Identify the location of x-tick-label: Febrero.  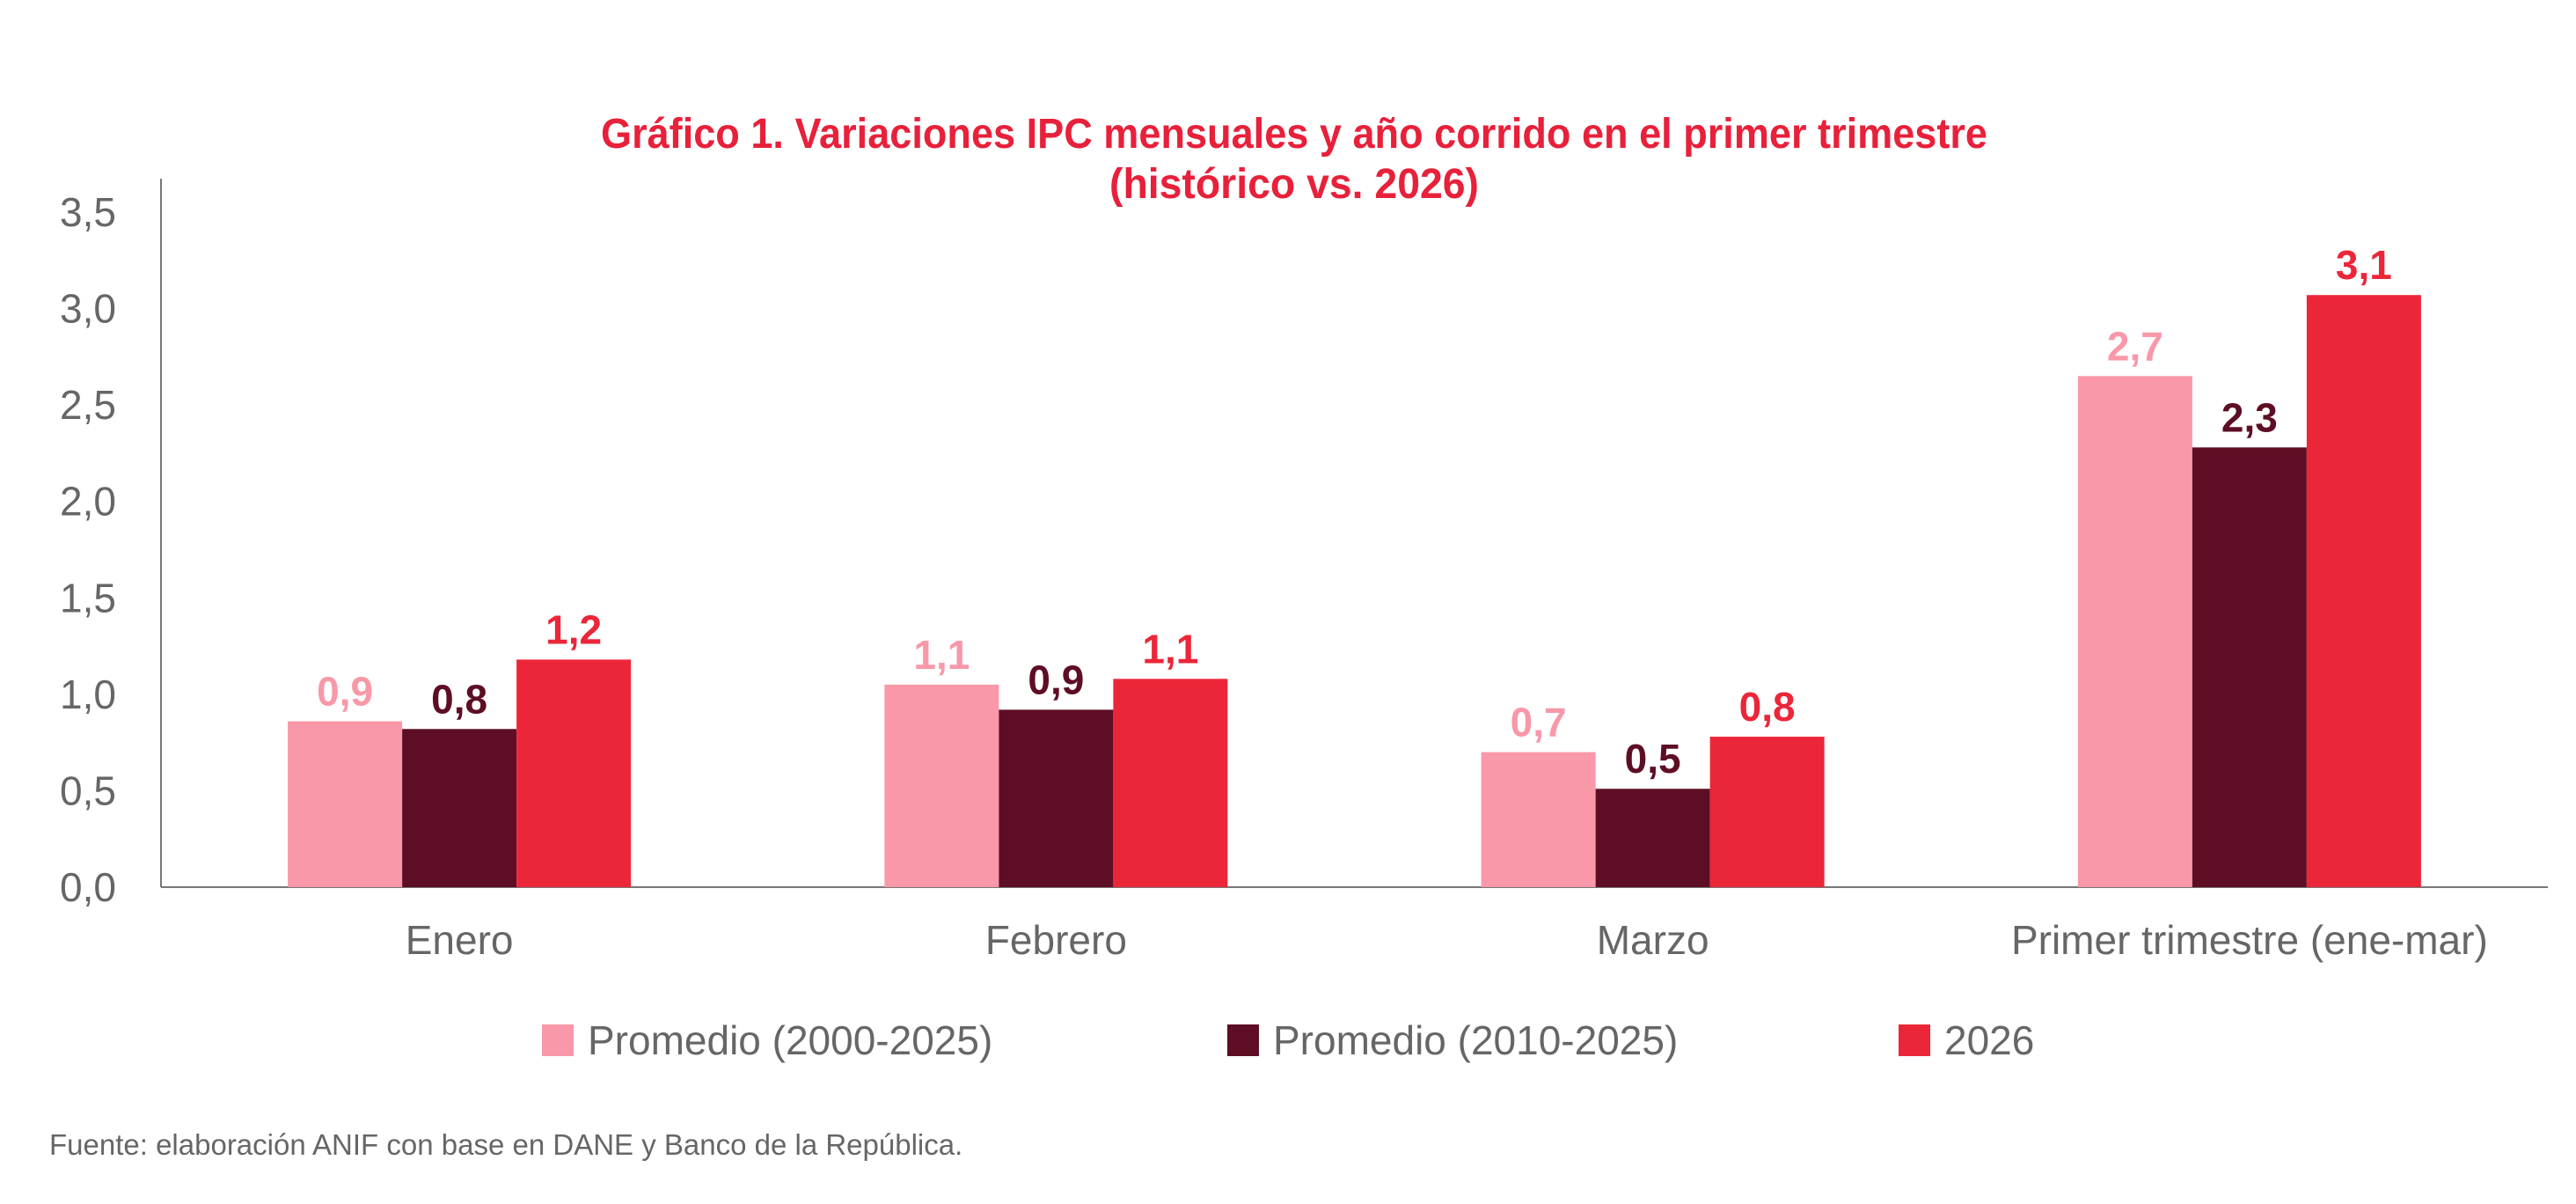
(1056, 940).